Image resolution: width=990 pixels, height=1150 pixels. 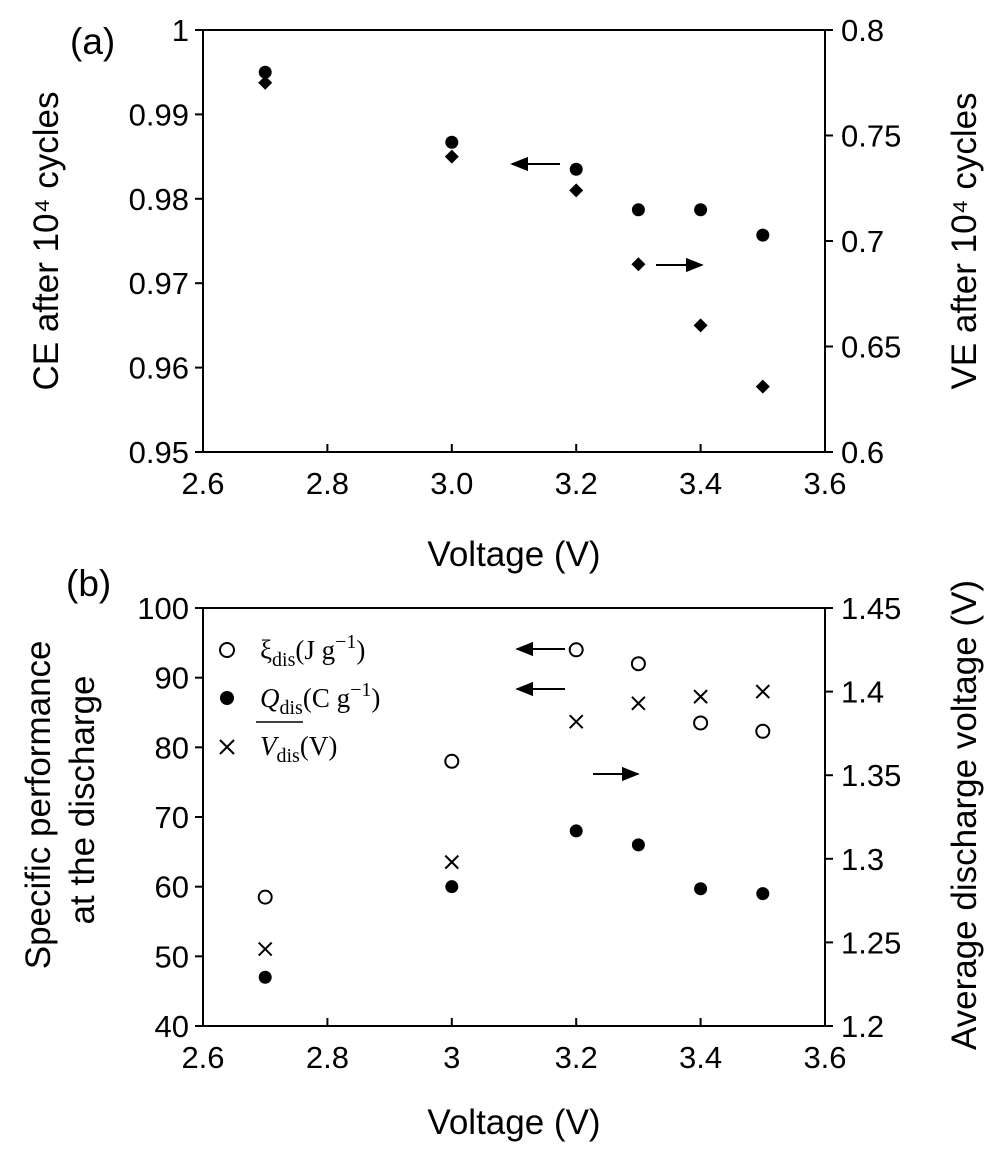 What do you see at coordinates (513, 554) in the screenshot?
I see `x-axis-label-a: Voltage (V)` at bounding box center [513, 554].